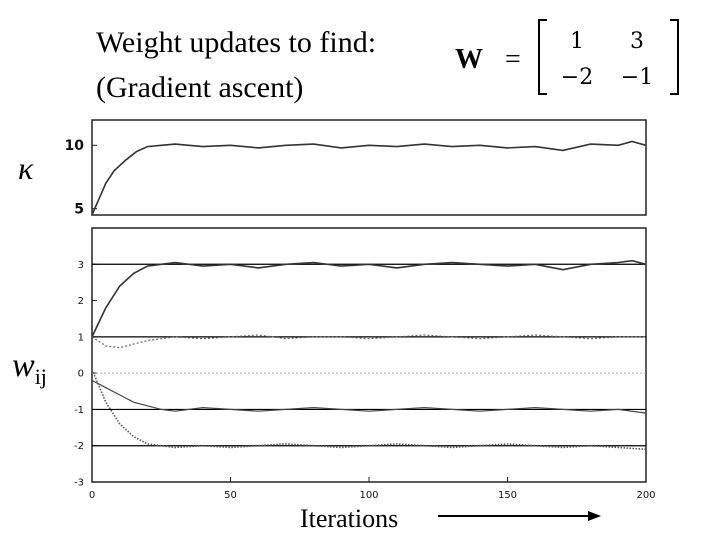 The image size is (720, 540). Describe the element at coordinates (236, 42) in the screenshot. I see `title-line-1: Weight updates to find:` at that location.